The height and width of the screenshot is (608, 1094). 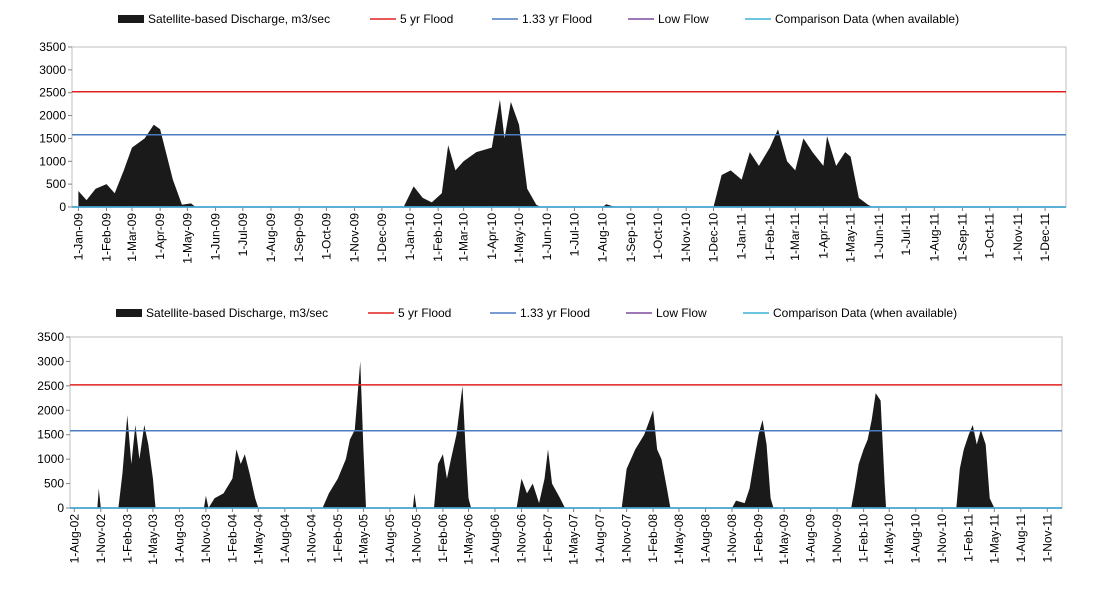 What do you see at coordinates (1045, 237) in the screenshot?
I see `x-tick-label: 1-Dec-11` at bounding box center [1045, 237].